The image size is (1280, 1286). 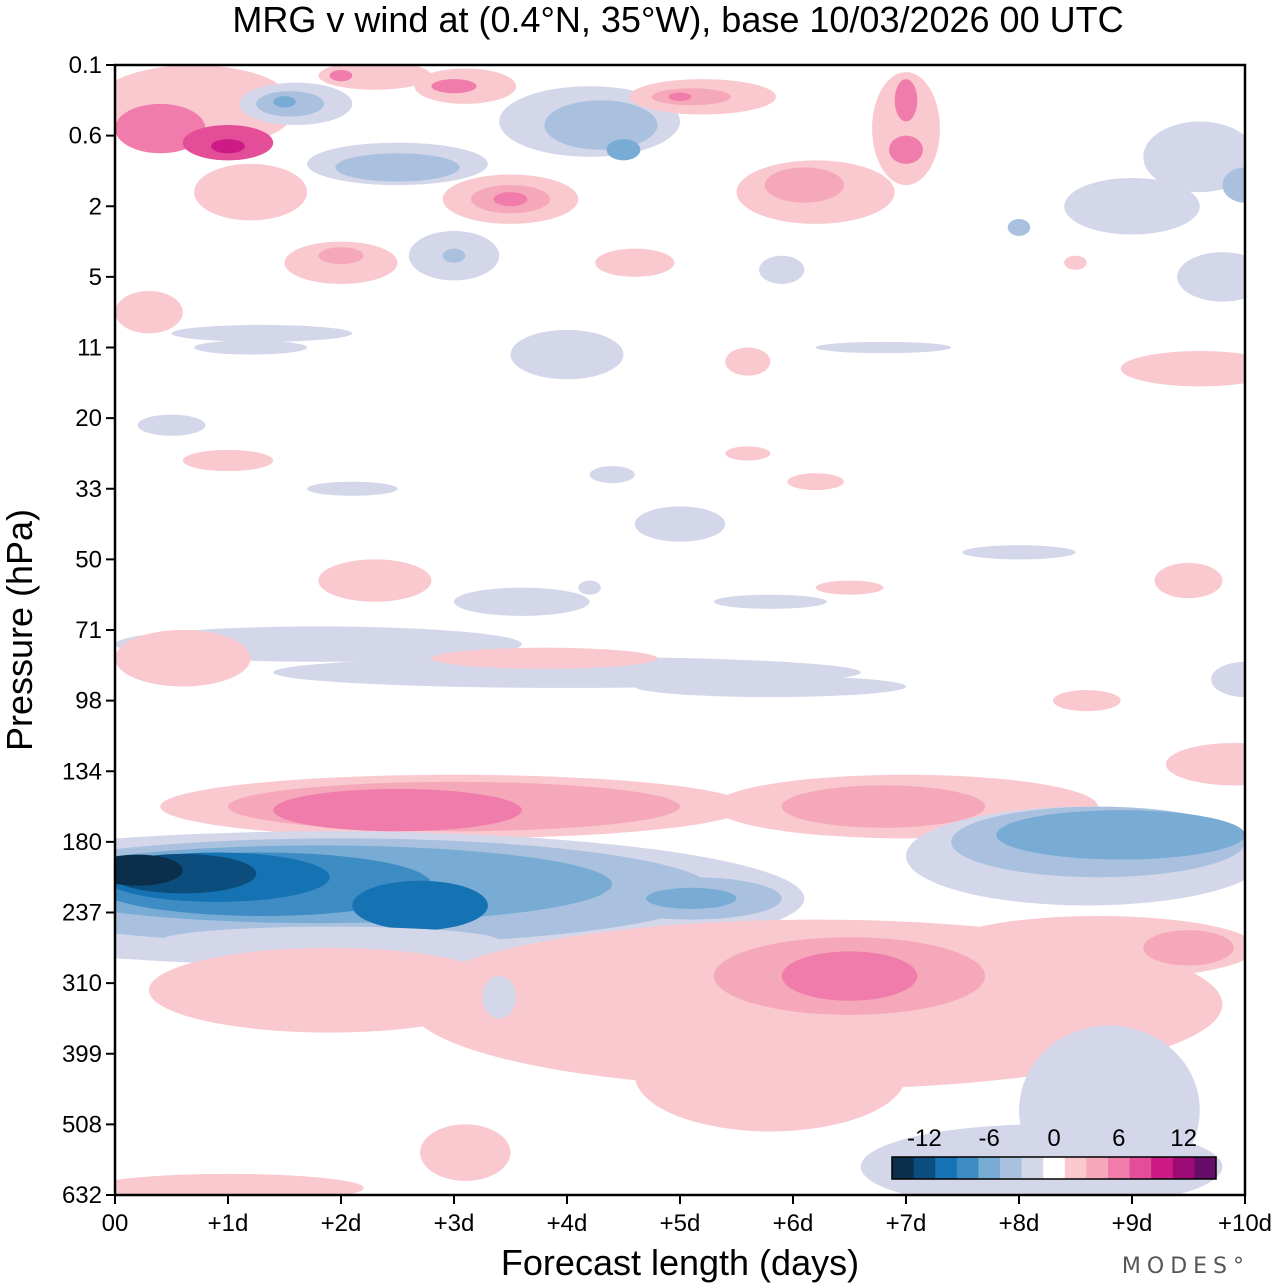 What do you see at coordinates (88, 559) in the screenshot?
I see `y-tick-label: 50` at bounding box center [88, 559].